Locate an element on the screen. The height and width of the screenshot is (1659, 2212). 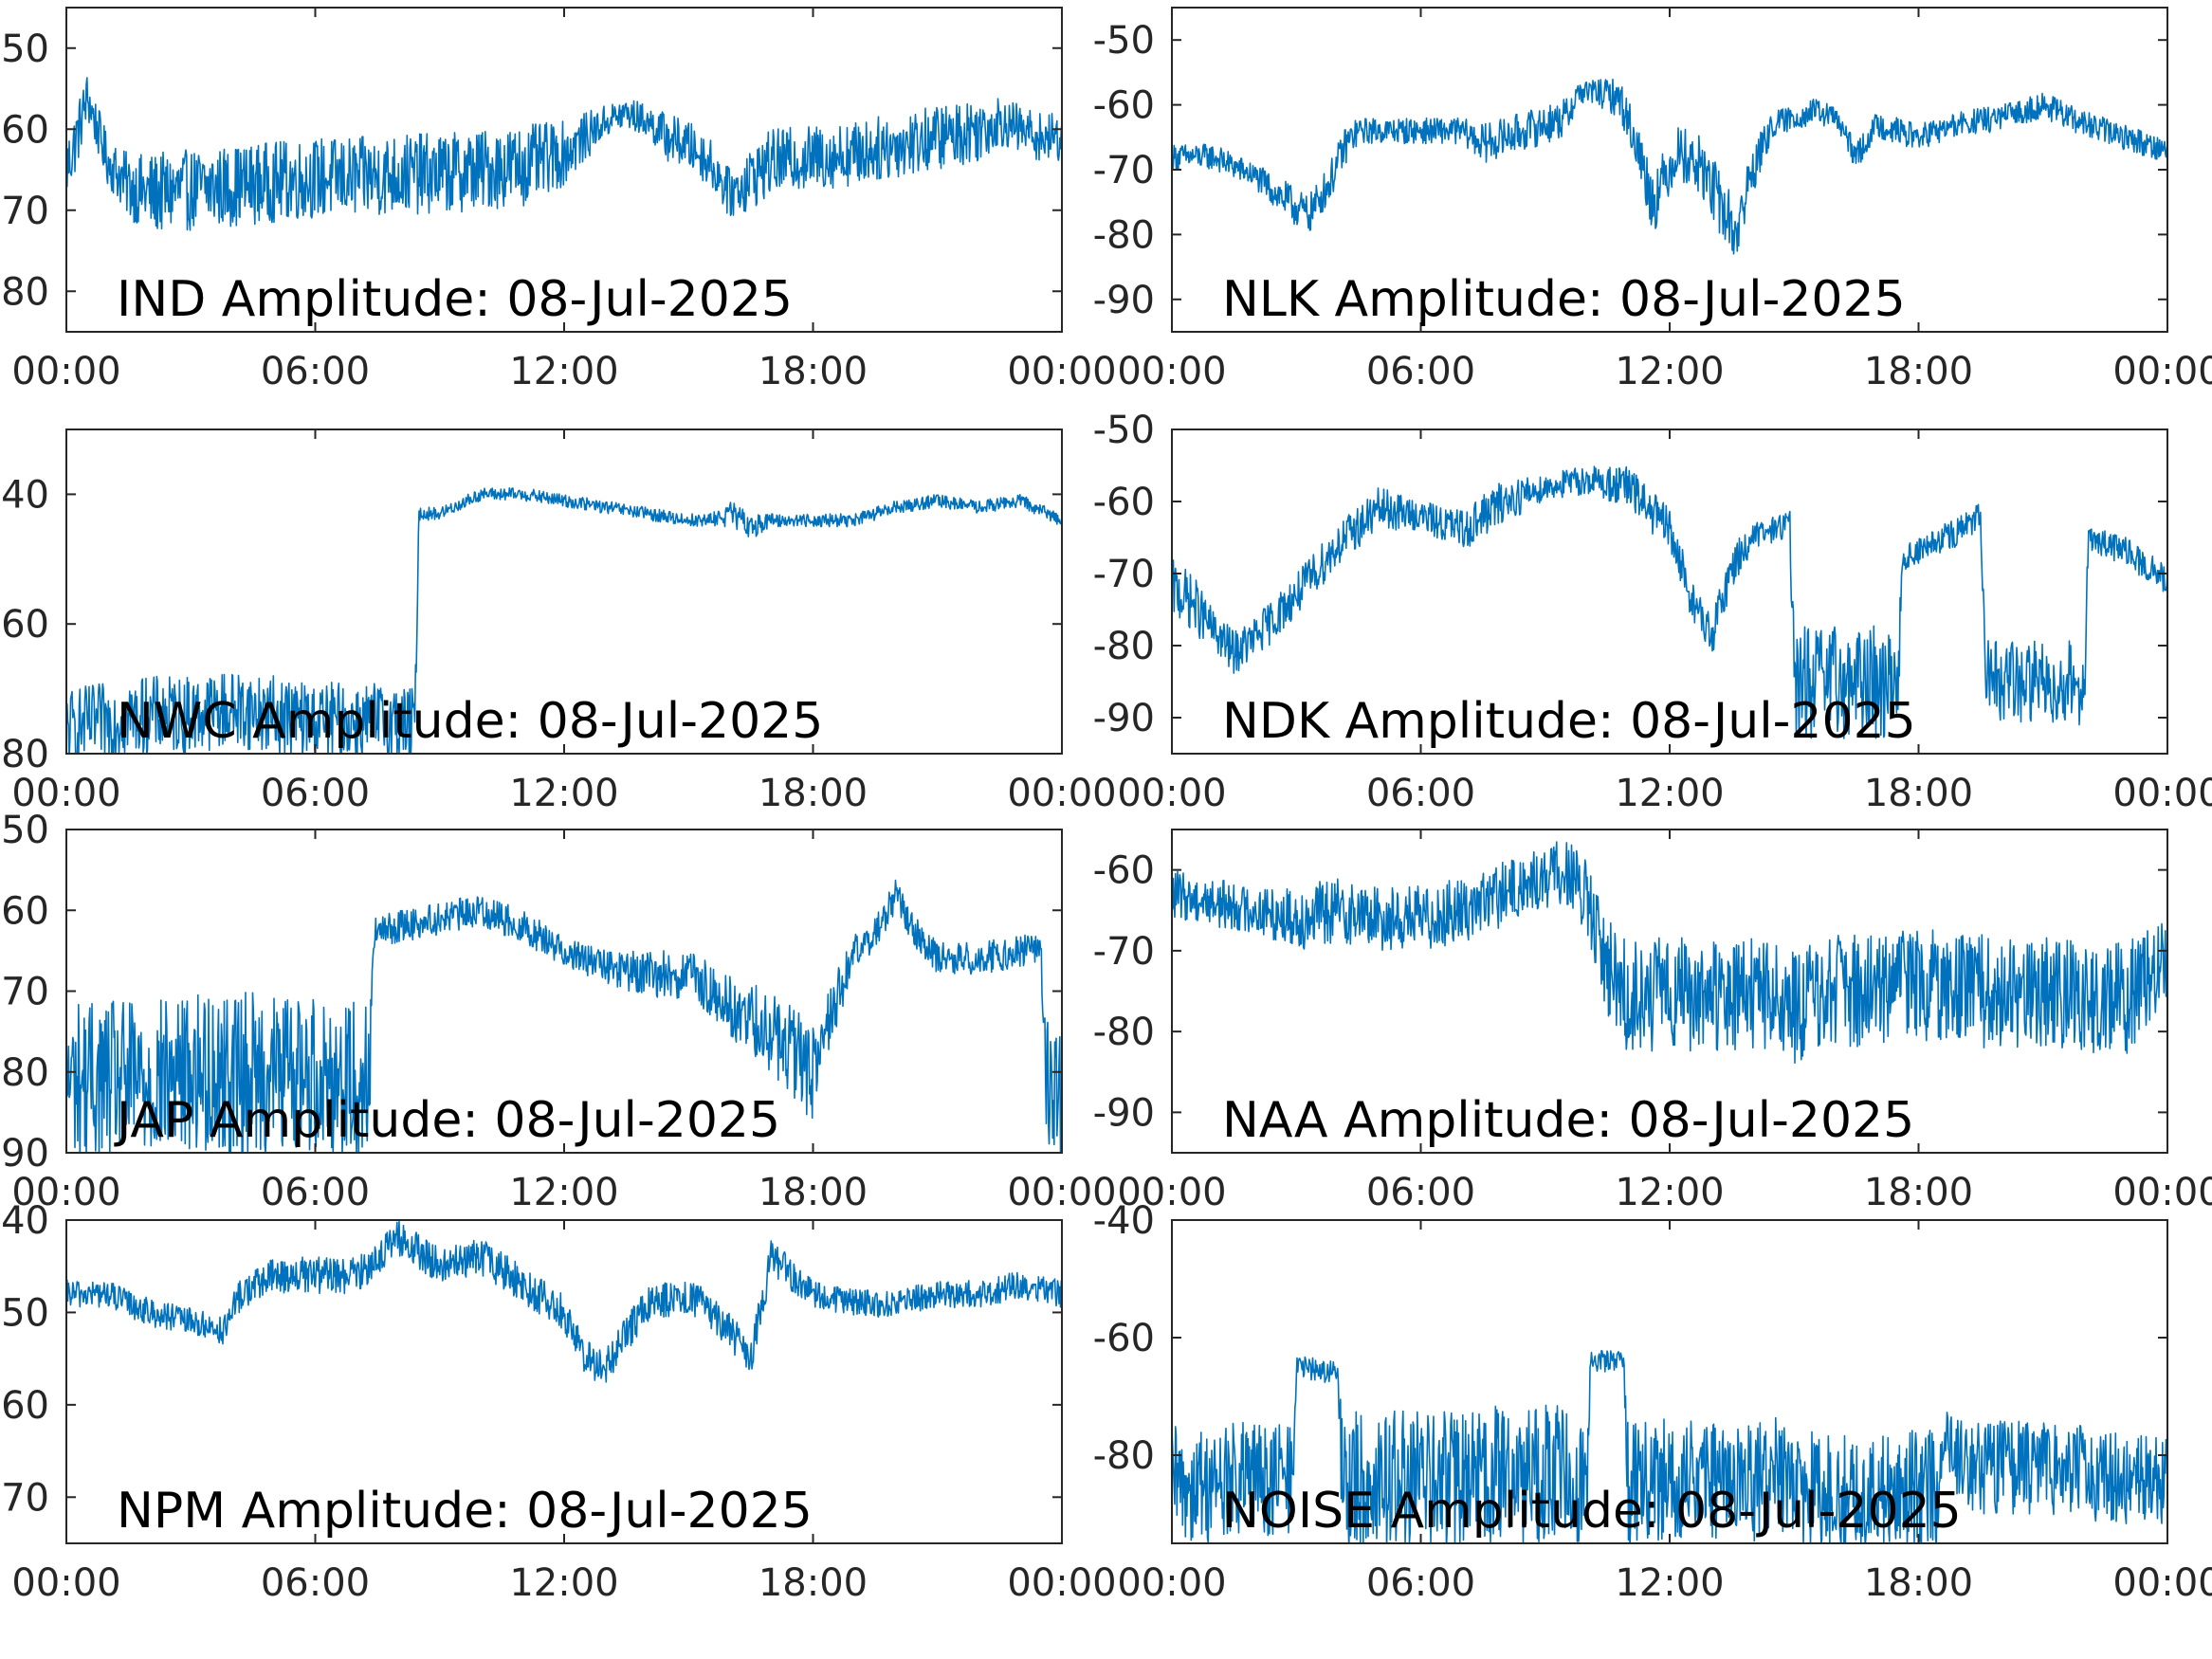
panel-title-noise: NOISE Amplitude: 08-Jul-2025 is located at coordinates (1592, 1511).